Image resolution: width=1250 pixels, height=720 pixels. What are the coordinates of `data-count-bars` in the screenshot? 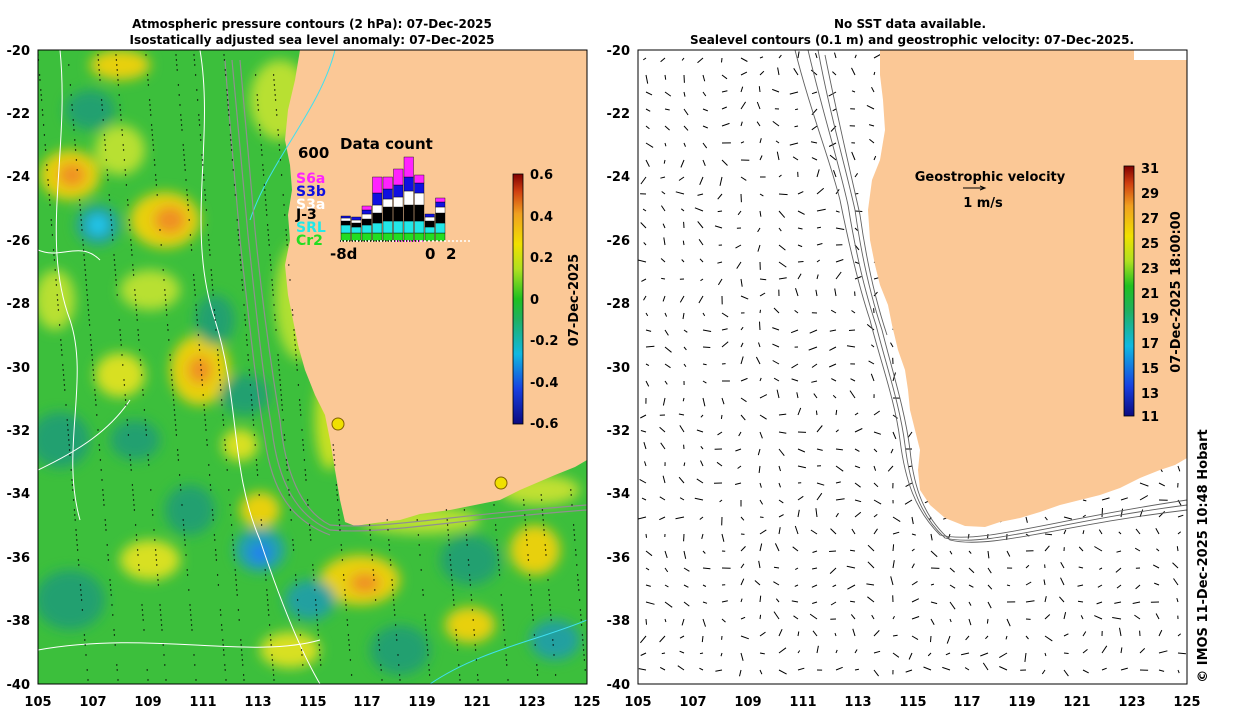 It's located at (393, 199).